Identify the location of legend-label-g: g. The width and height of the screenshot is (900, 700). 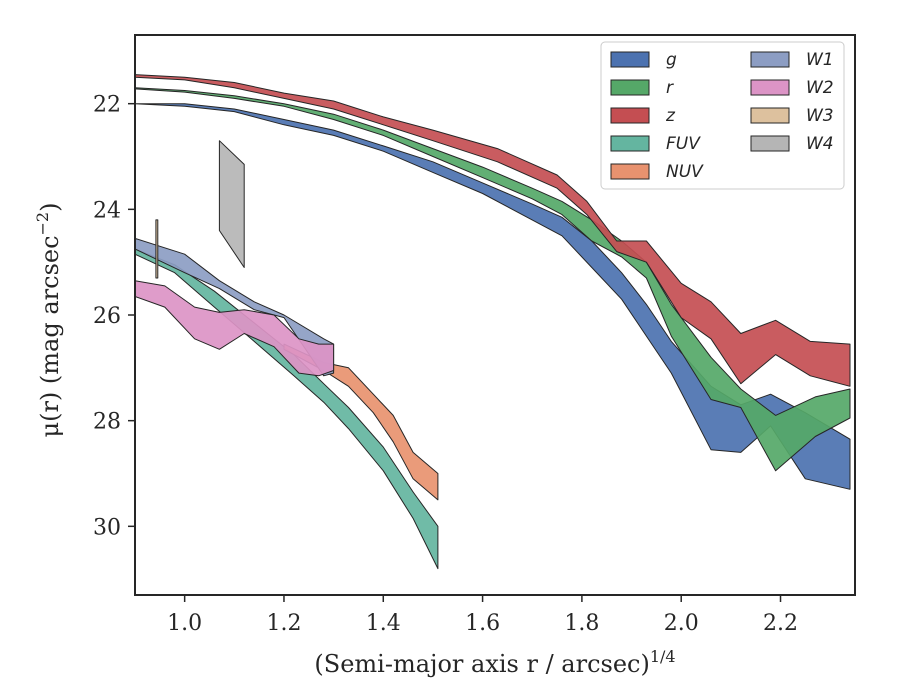
(671, 60).